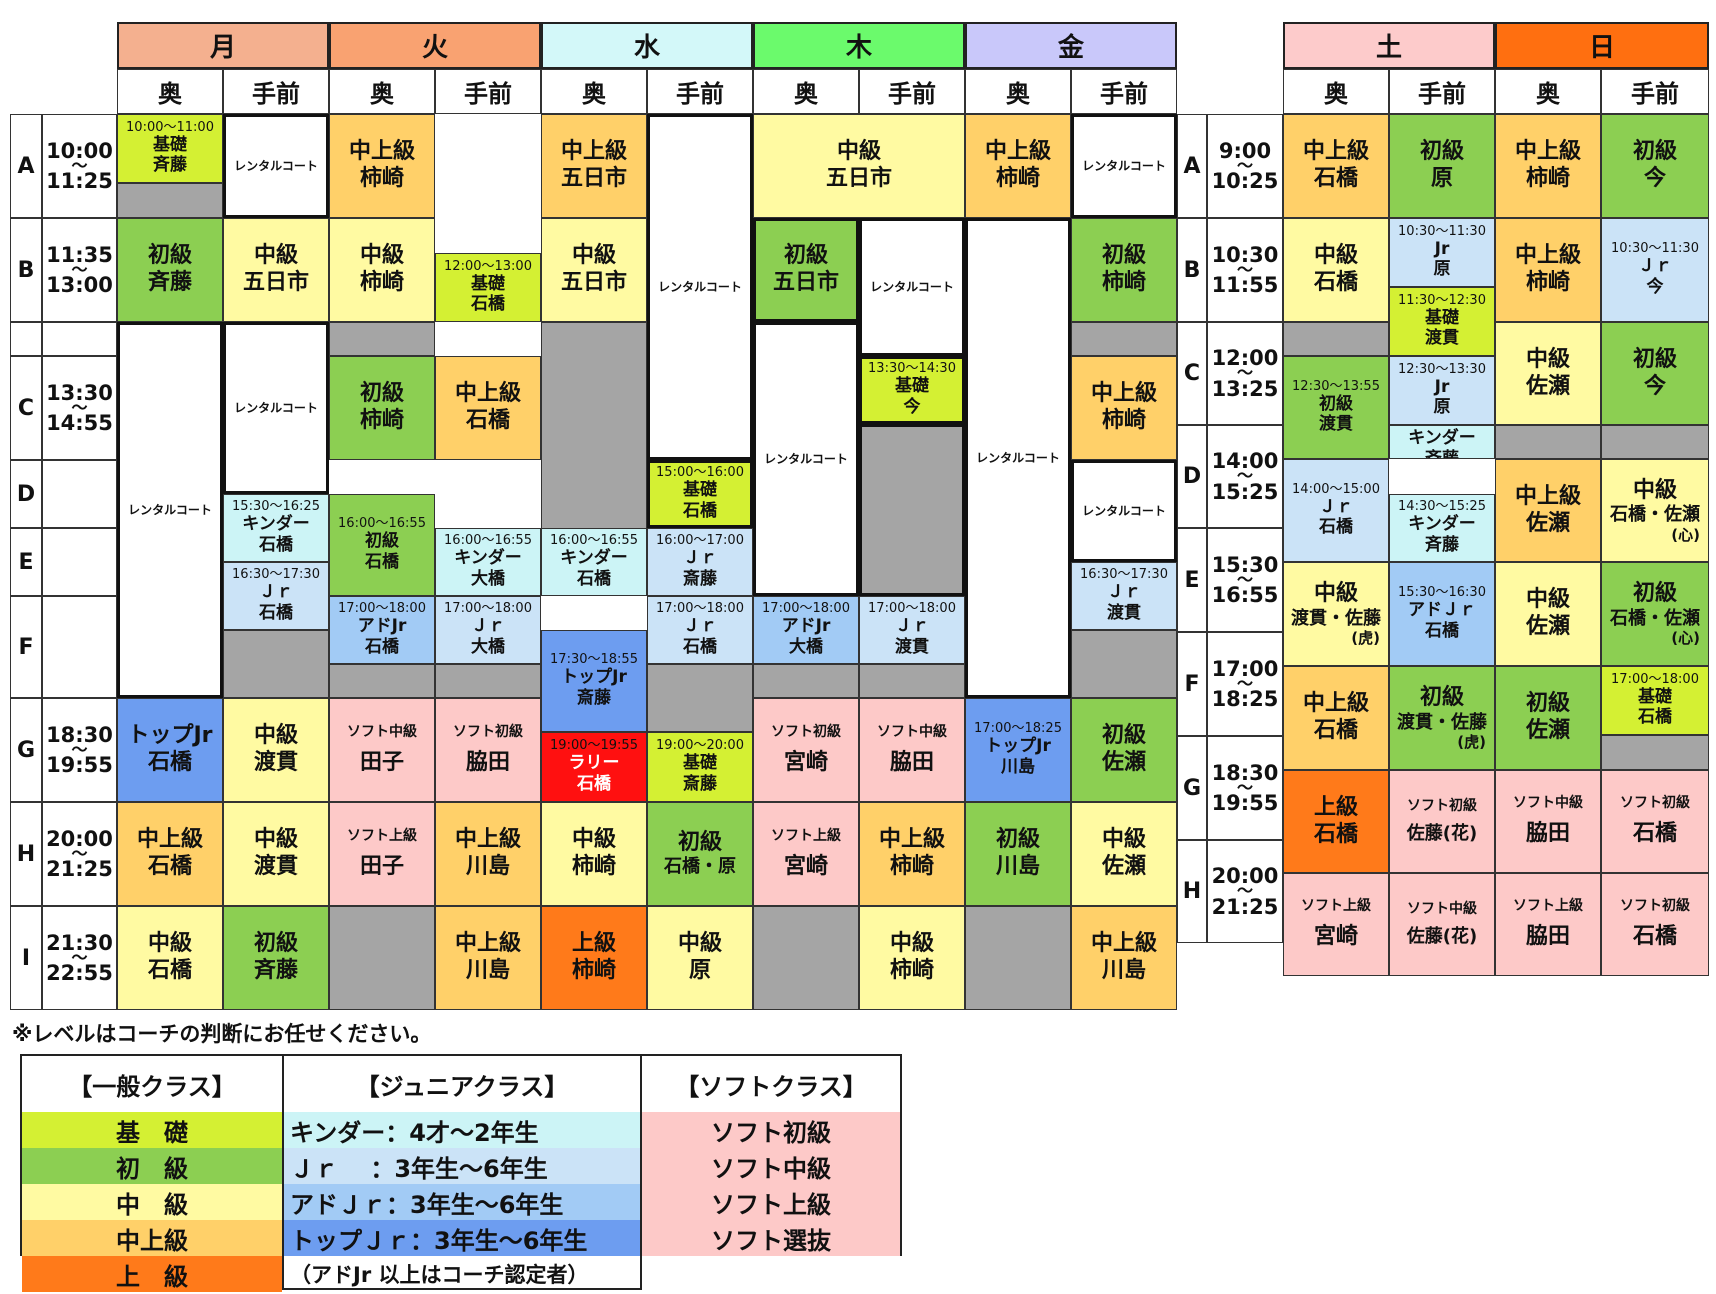  Describe the element at coordinates (488, 287) in the screenshot. I see `class-slot: 12:00～13:00 基礎 石橋` at that location.